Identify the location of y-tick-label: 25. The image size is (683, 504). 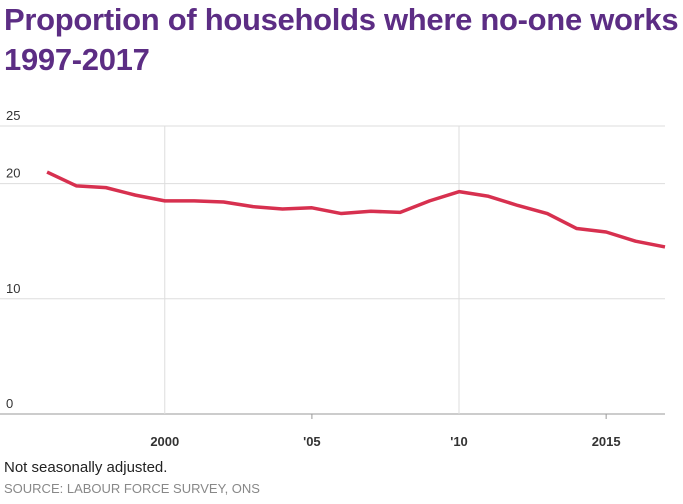
(13, 115).